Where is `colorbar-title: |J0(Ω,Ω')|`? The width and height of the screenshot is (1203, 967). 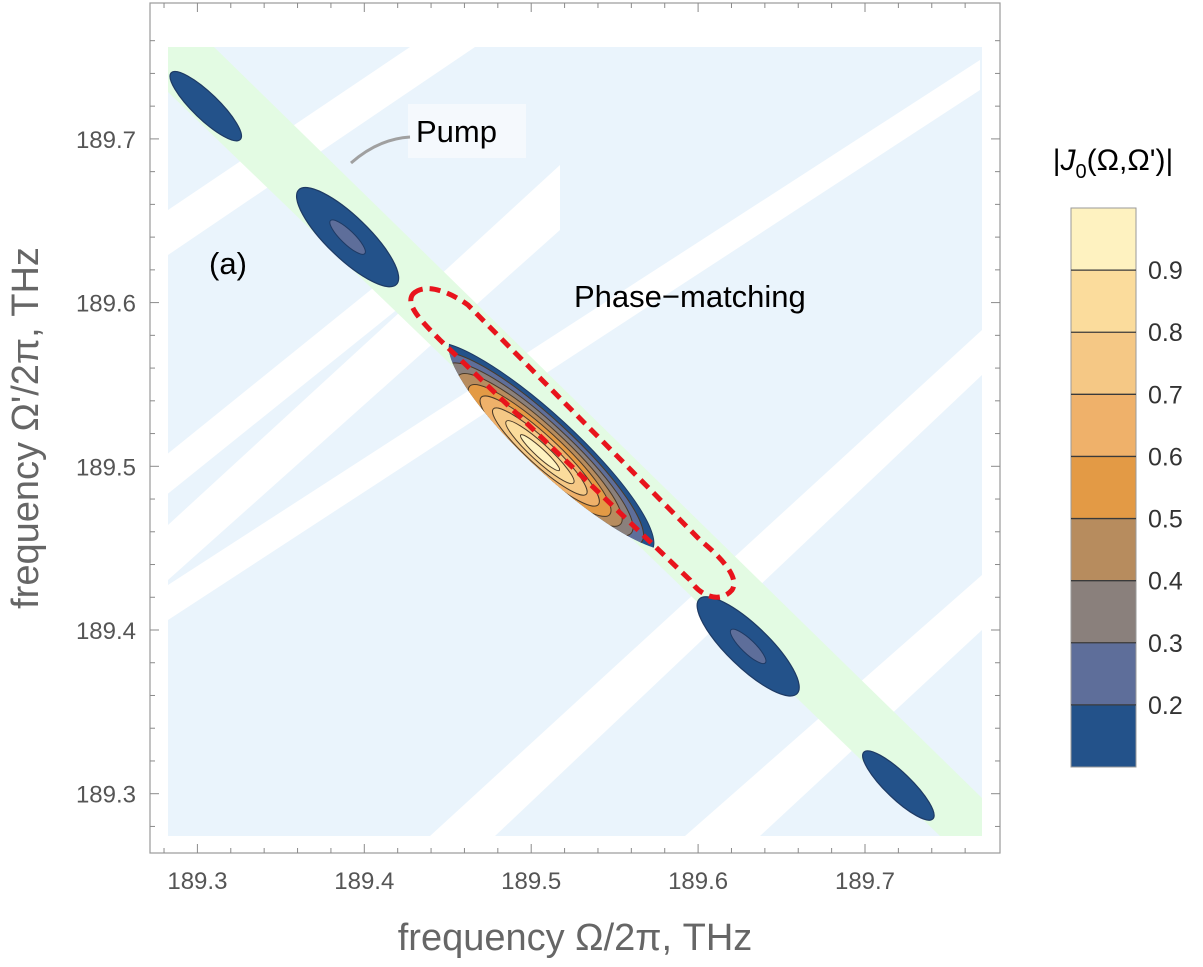 colorbar-title: |J0(Ω,Ω')| is located at coordinates (1113, 163).